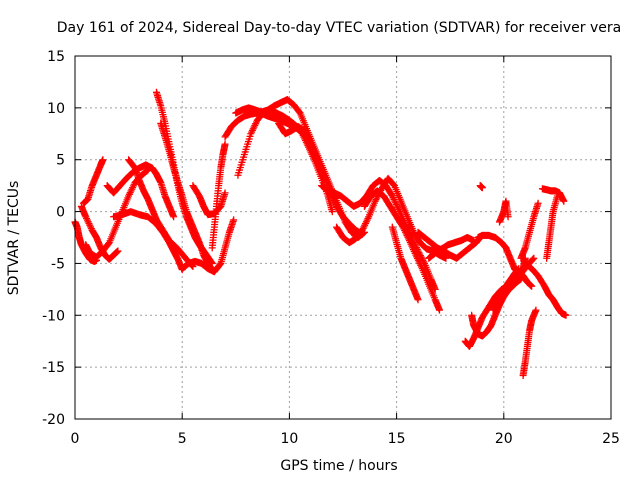 The width and height of the screenshot is (640, 480). I want to click on y-tick-label: 0, so click(60, 213).